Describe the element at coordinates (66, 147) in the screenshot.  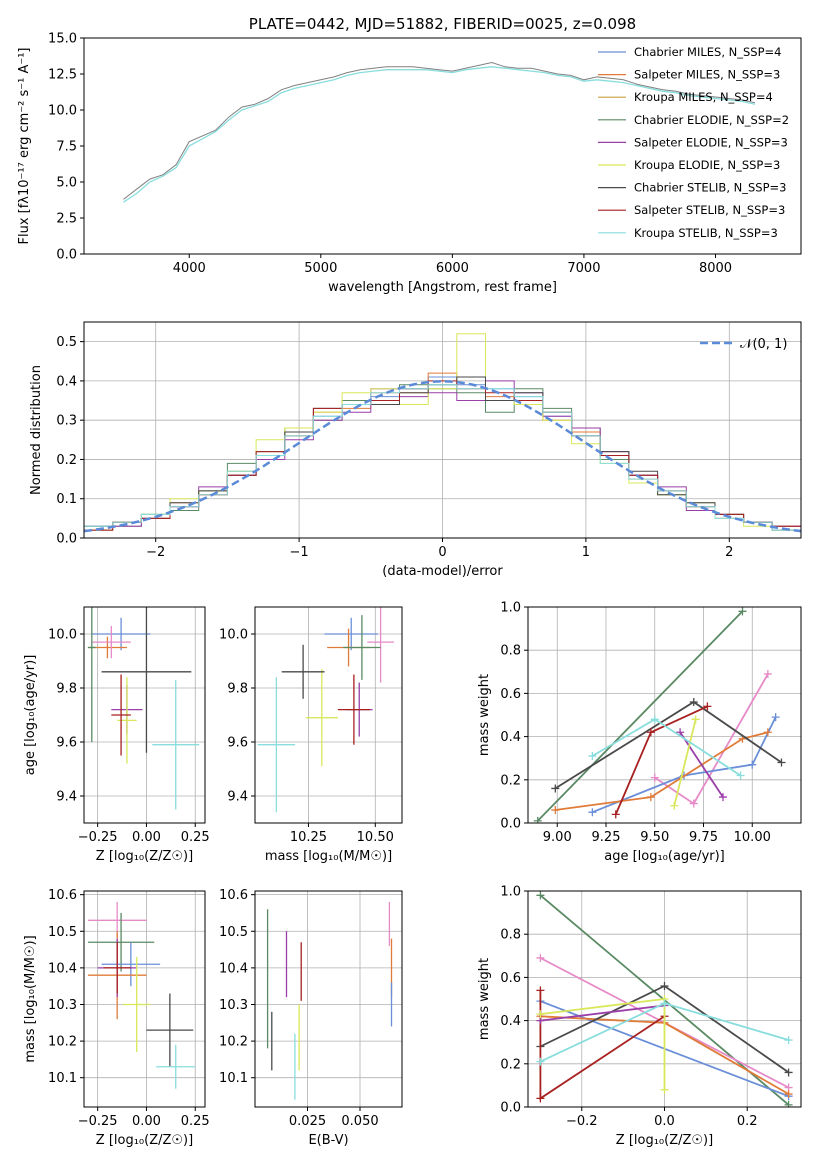
I see `y-tick-label: 7.5` at that location.